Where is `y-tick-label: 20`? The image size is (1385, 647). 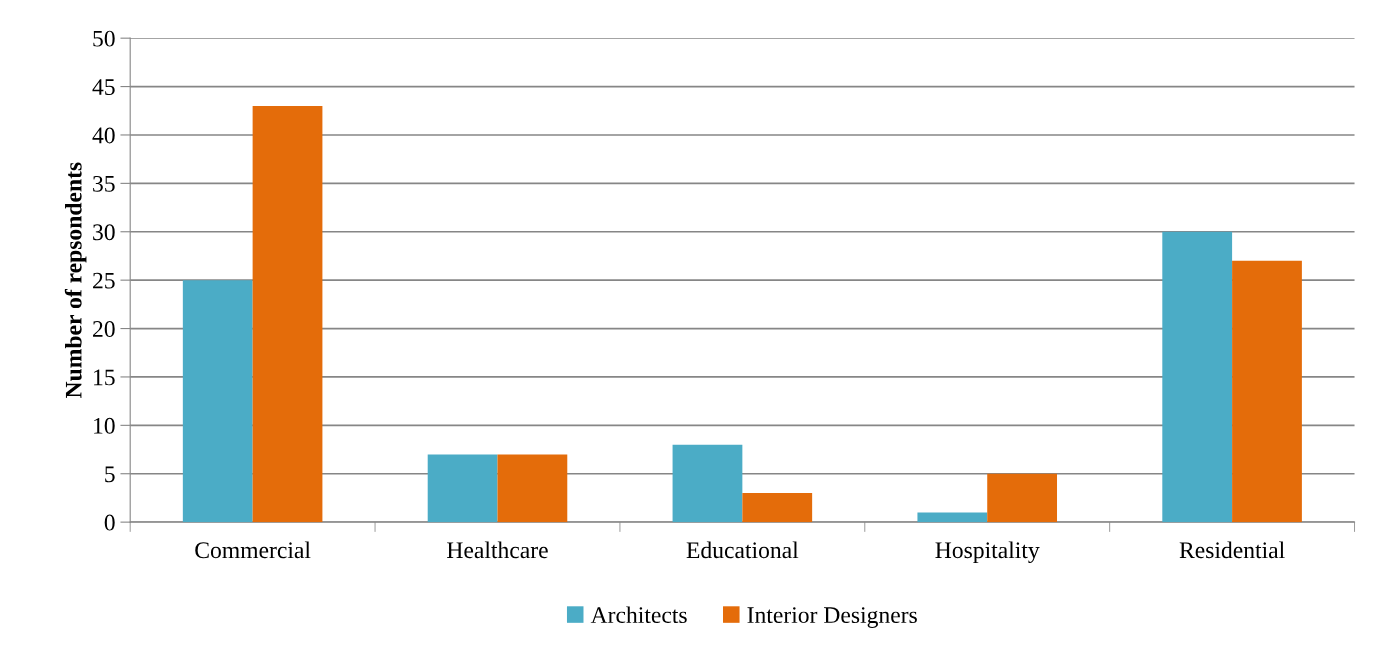
y-tick-label: 20 is located at coordinates (104, 329).